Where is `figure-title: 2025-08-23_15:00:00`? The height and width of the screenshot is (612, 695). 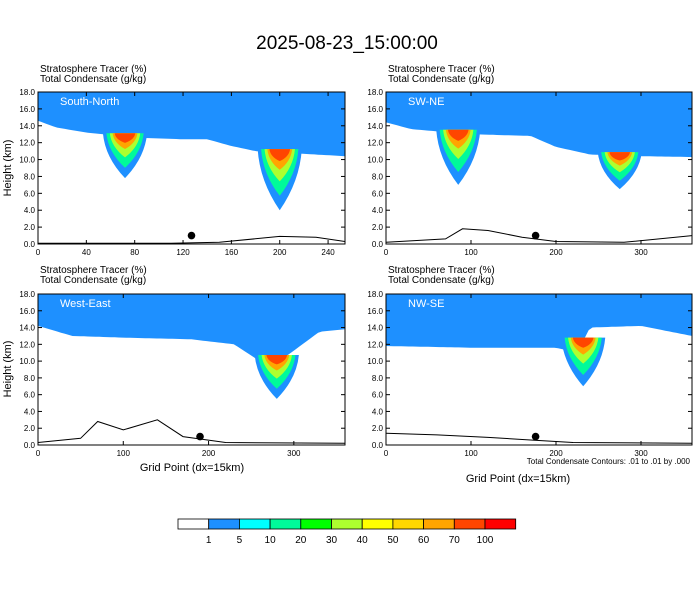 figure-title: 2025-08-23_15:00:00 is located at coordinates (347, 43).